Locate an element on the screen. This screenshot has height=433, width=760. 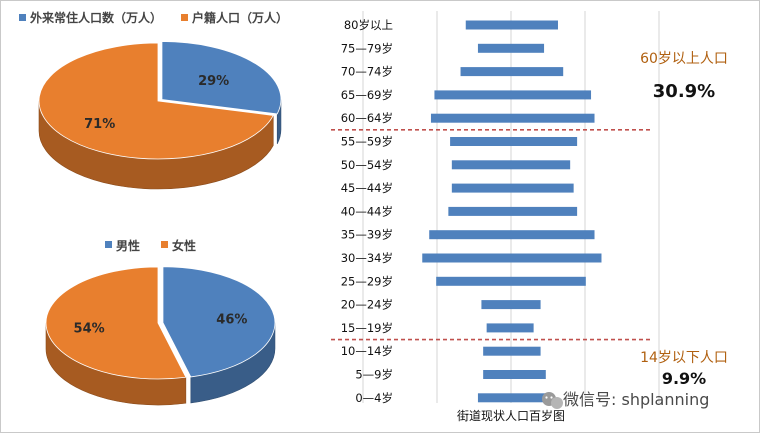
pie1-legend-label-1: 户籍人口（万人） is located at coordinates (240, 17).